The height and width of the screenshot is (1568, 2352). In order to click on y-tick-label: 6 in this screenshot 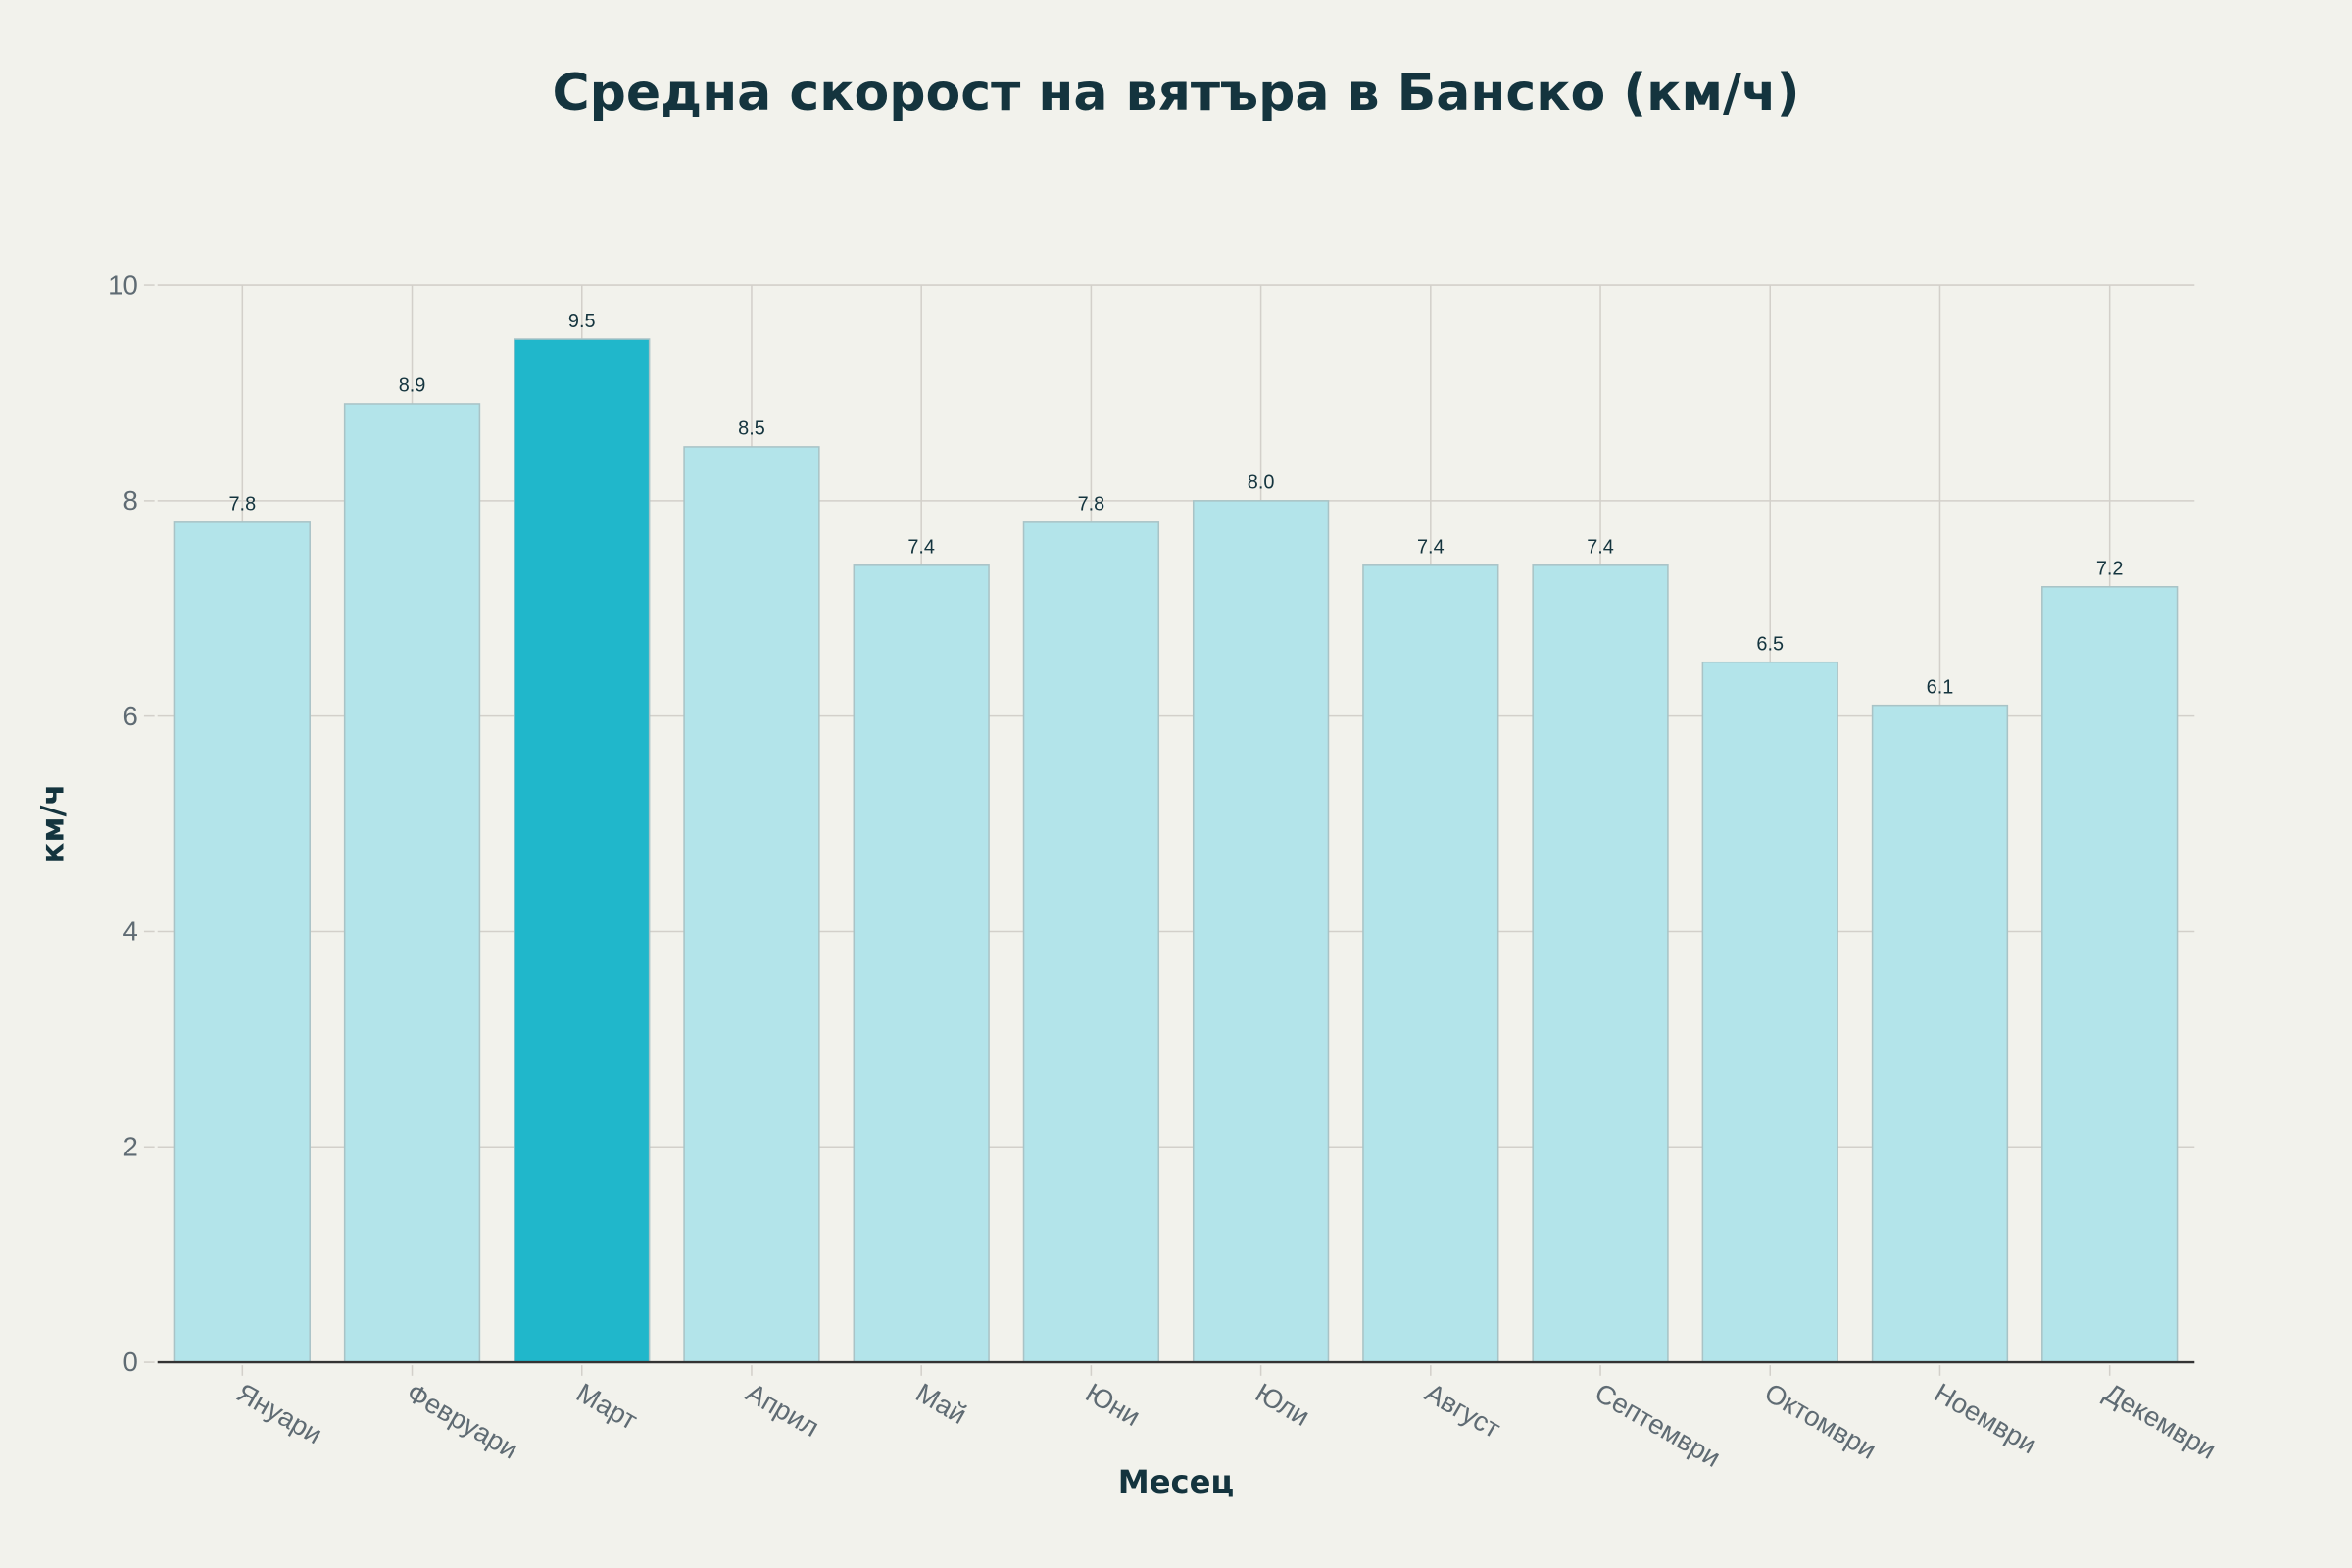, I will do `click(129, 716)`.